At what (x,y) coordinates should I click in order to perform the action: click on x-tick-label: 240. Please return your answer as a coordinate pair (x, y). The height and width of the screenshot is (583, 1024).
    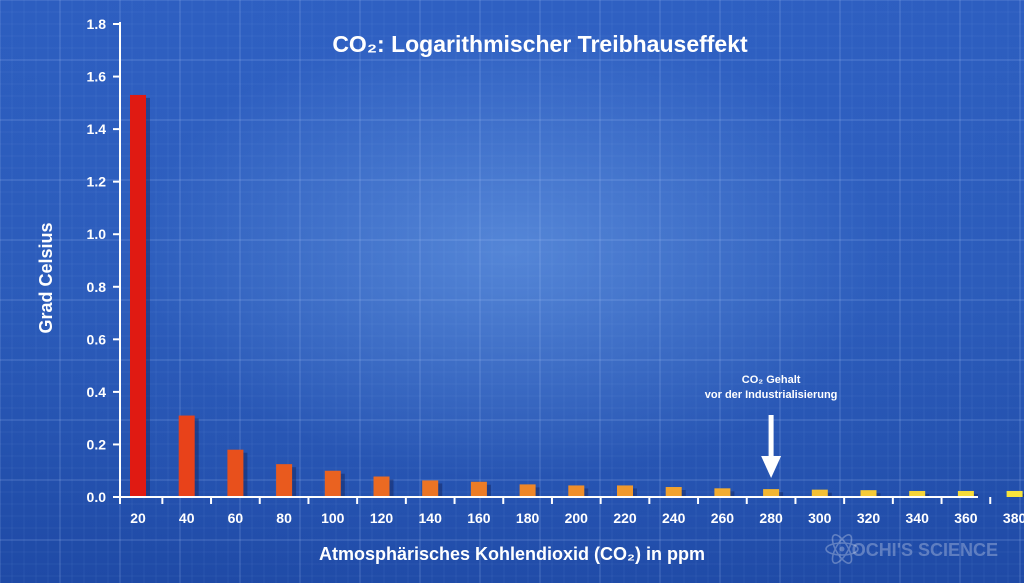
    Looking at the image, I should click on (674, 518).